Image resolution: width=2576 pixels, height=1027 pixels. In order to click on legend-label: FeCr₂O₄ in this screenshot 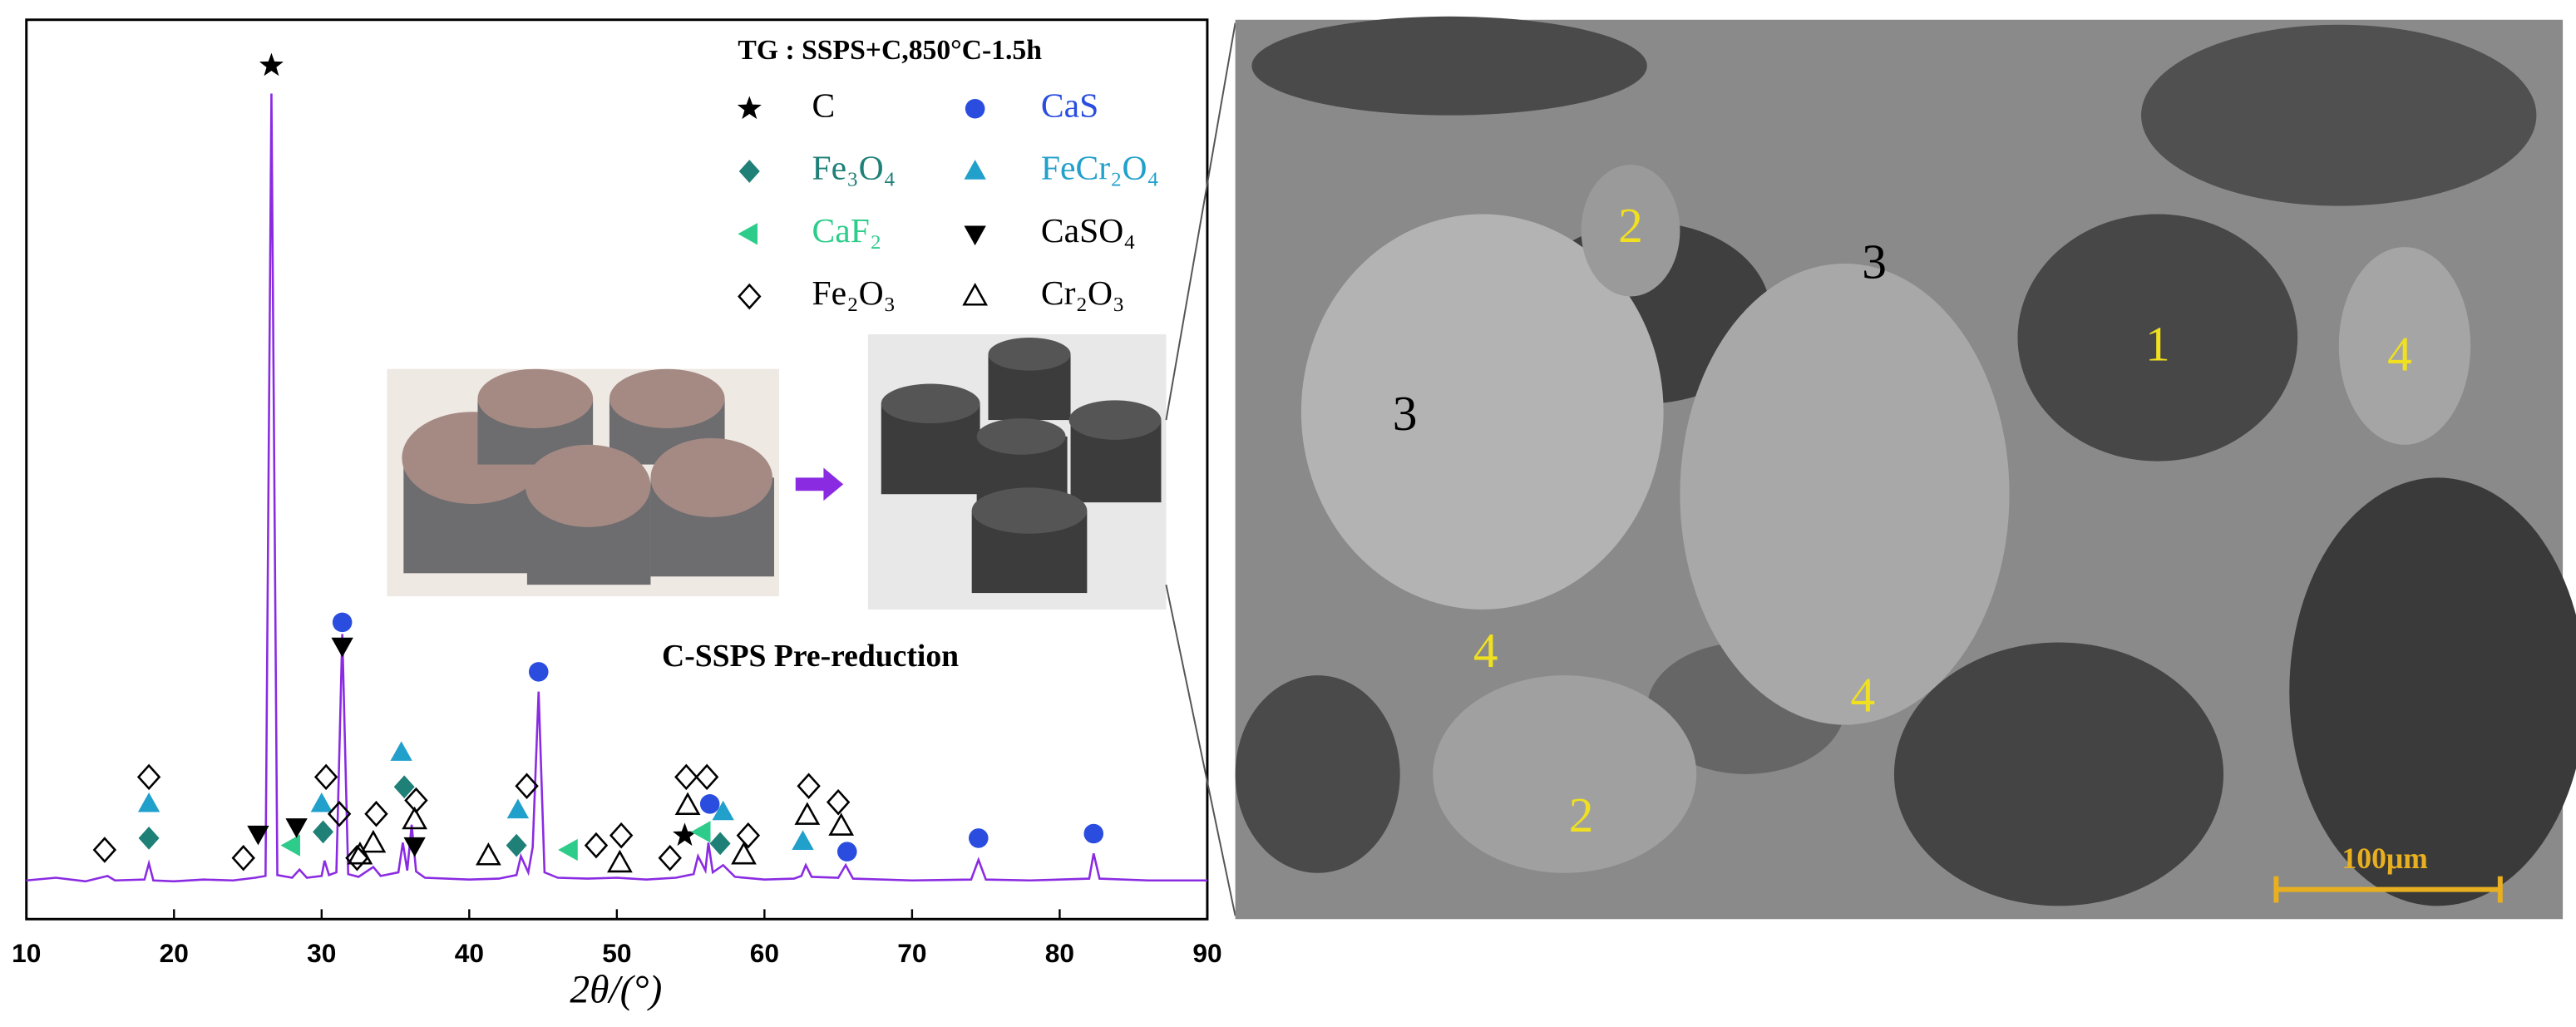, I will do `click(1100, 168)`.